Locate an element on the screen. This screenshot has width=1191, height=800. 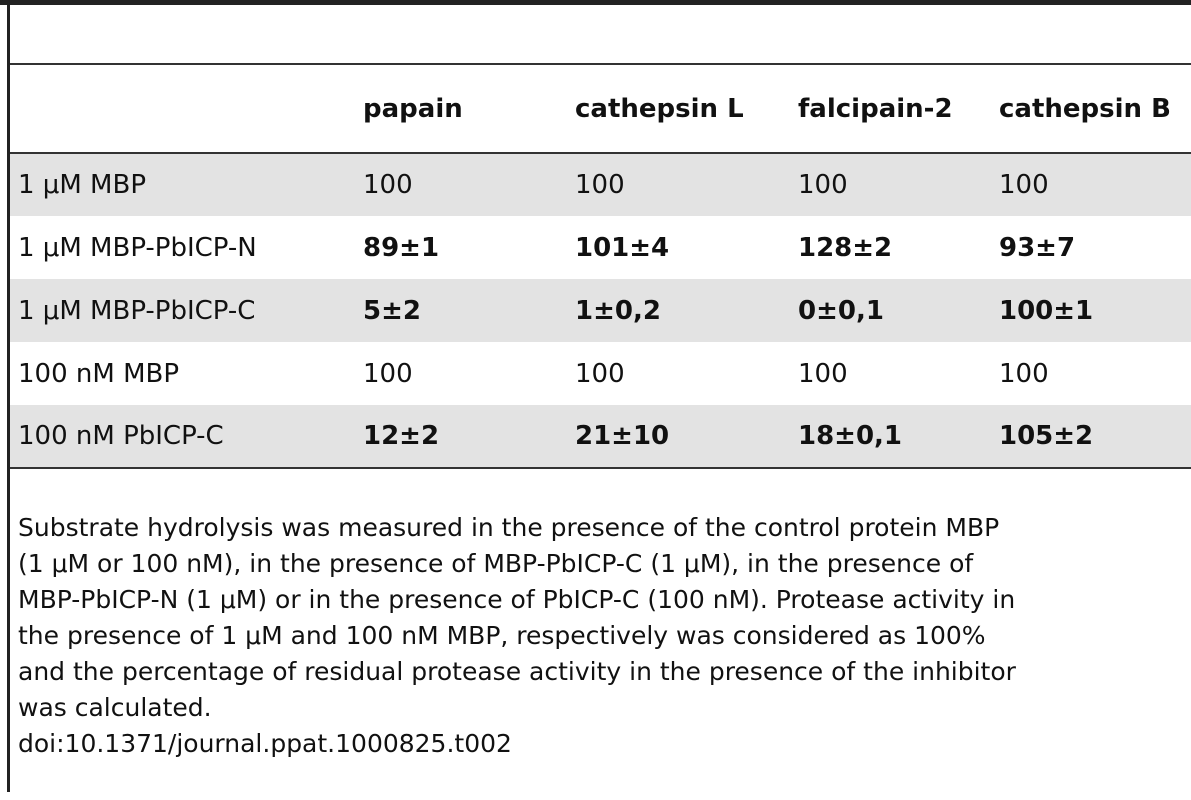
table-row: 100 nM MBP 100 100 100 100 is located at coordinates (600, 373).